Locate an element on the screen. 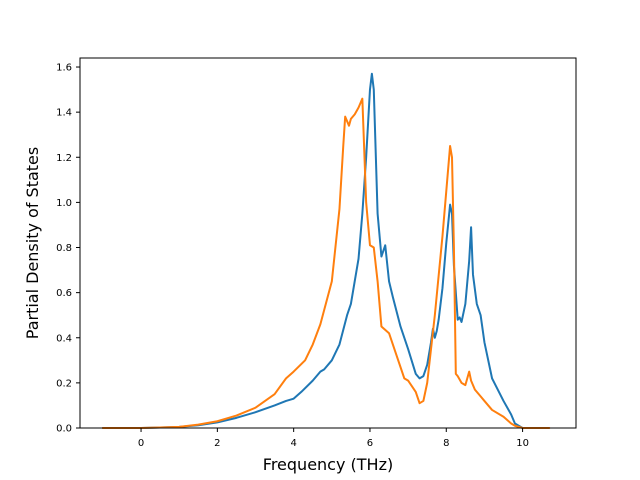 This screenshot has width=640, height=480. x-axis-label: Frequency (THz) is located at coordinates (328, 464).